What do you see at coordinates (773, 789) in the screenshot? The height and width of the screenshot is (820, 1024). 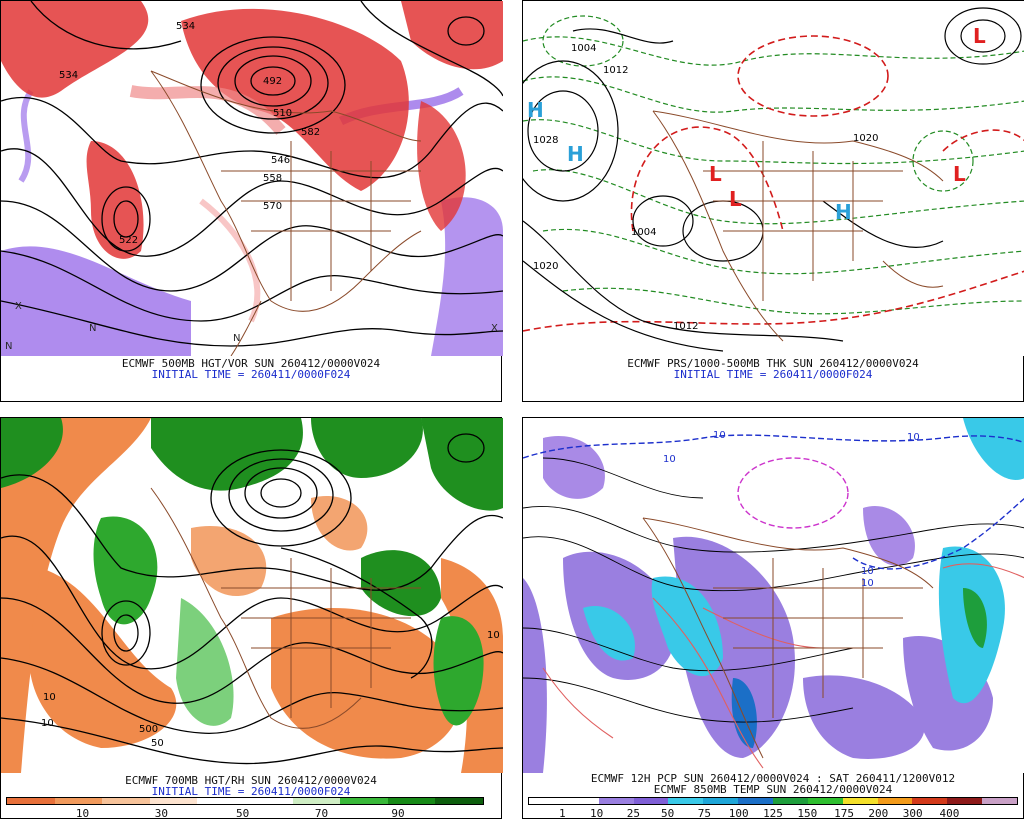 I see `panel-caption-2: ECMWF 850MB TEMP SUN 260412/0000V024` at bounding box center [773, 789].